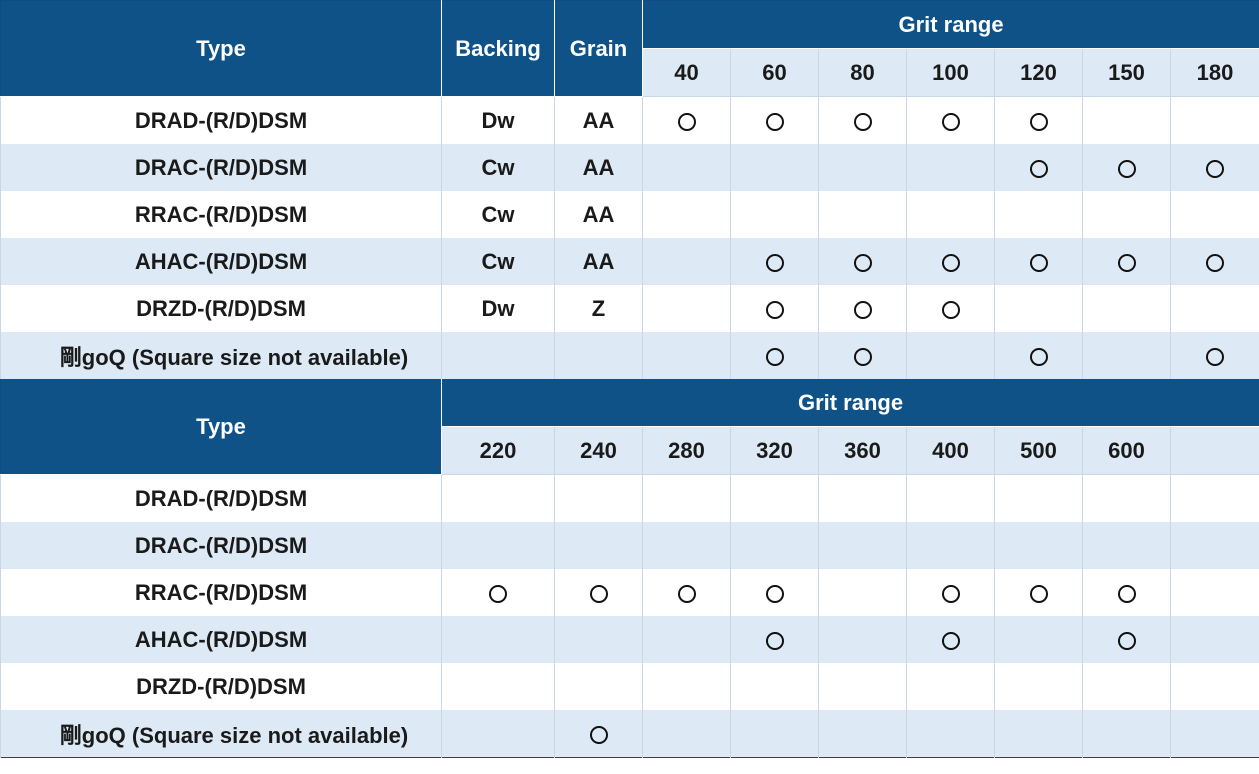  I want to click on grit-header-80: 80, so click(862, 72).